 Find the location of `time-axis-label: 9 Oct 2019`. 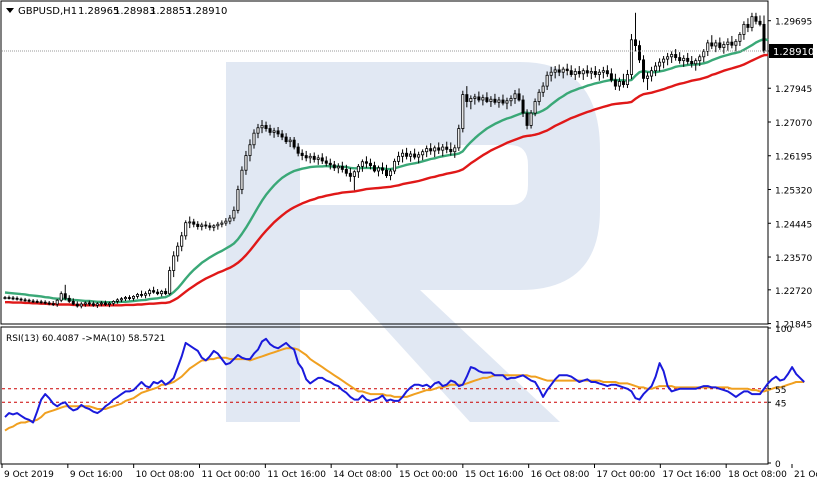

time-axis-label: 9 Oct 2019 is located at coordinates (29, 475).